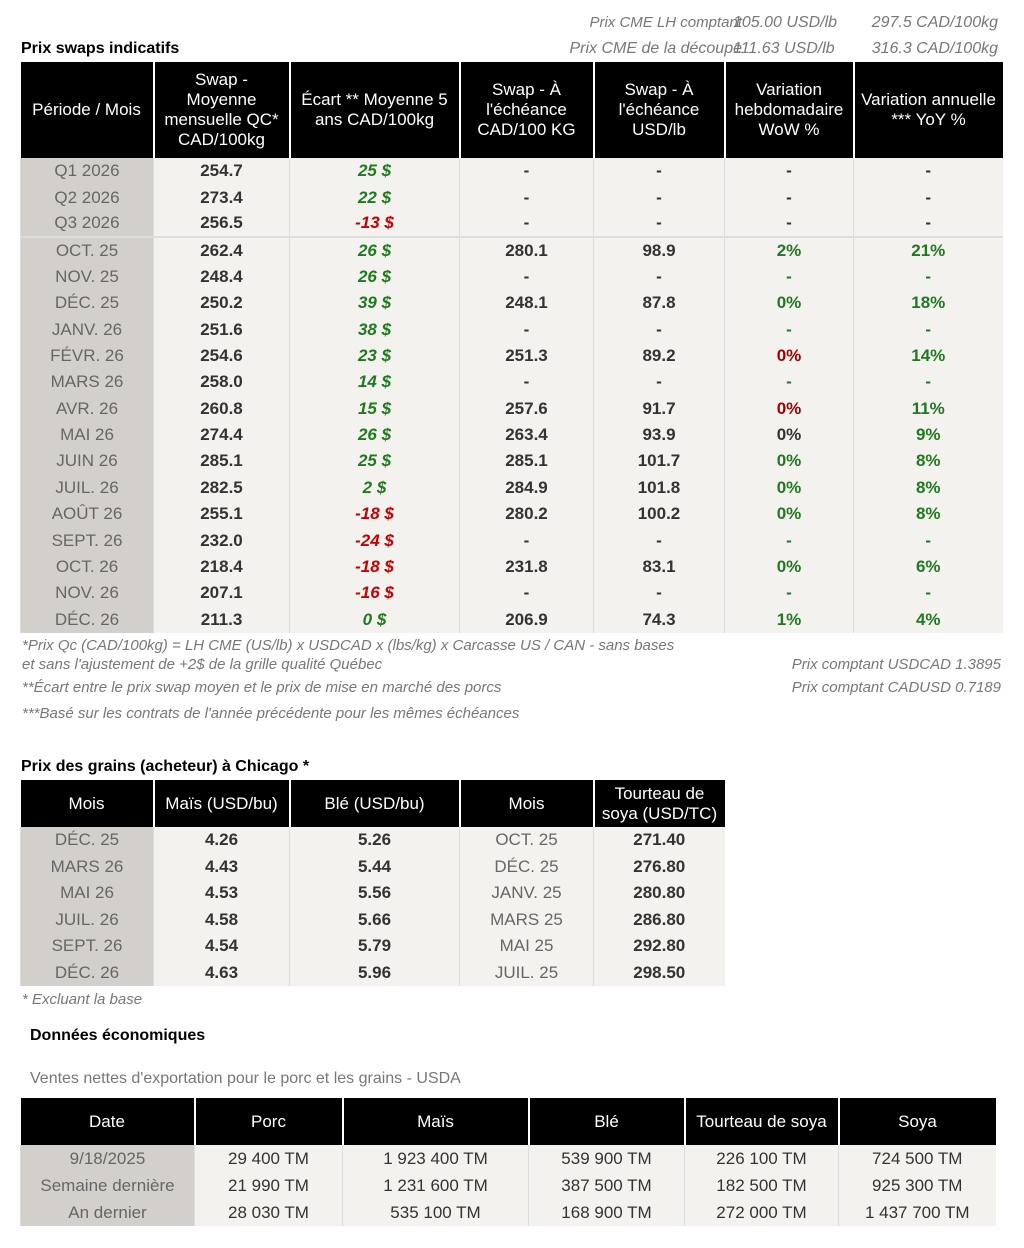 The image size is (1024, 1248). Describe the element at coordinates (659, 408) in the screenshot. I see `cell: 91.7` at that location.